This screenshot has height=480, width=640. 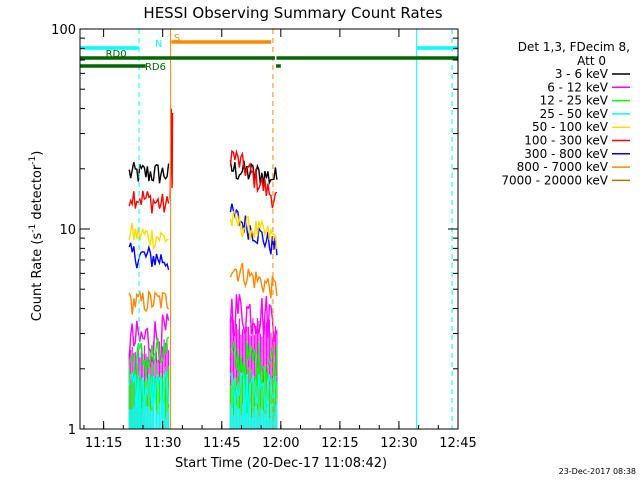 What do you see at coordinates (155, 67) in the screenshot?
I see `state-label-rd6: RD6` at bounding box center [155, 67].